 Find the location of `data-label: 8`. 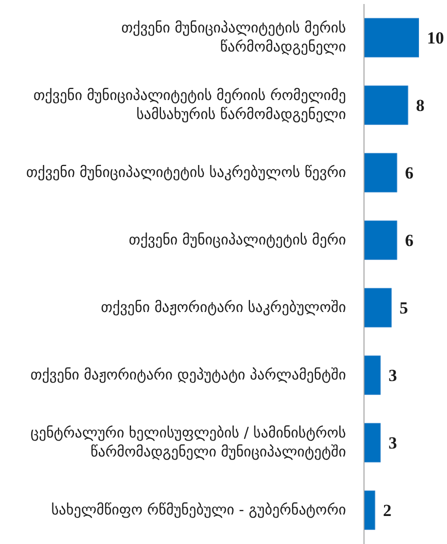

data-label: 8 is located at coordinates (420, 106).